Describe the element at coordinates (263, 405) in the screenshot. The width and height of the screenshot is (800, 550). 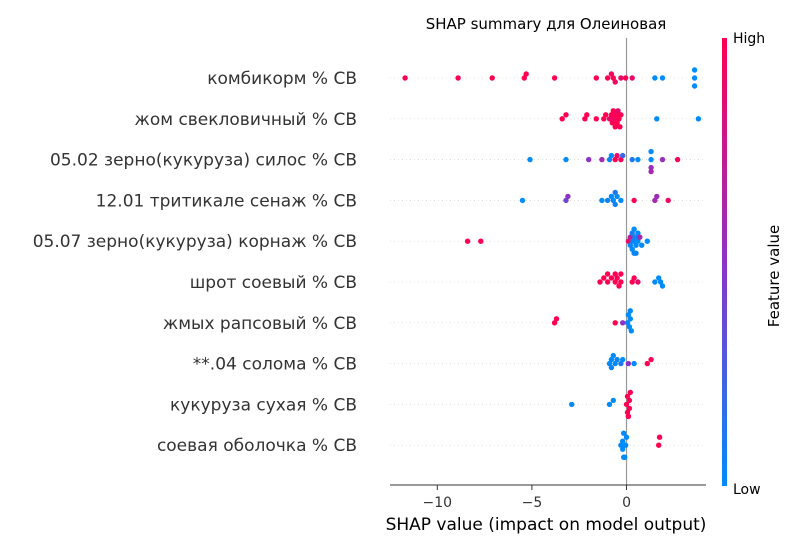
I see `feature-label: кукуруза сухая % CB` at that location.